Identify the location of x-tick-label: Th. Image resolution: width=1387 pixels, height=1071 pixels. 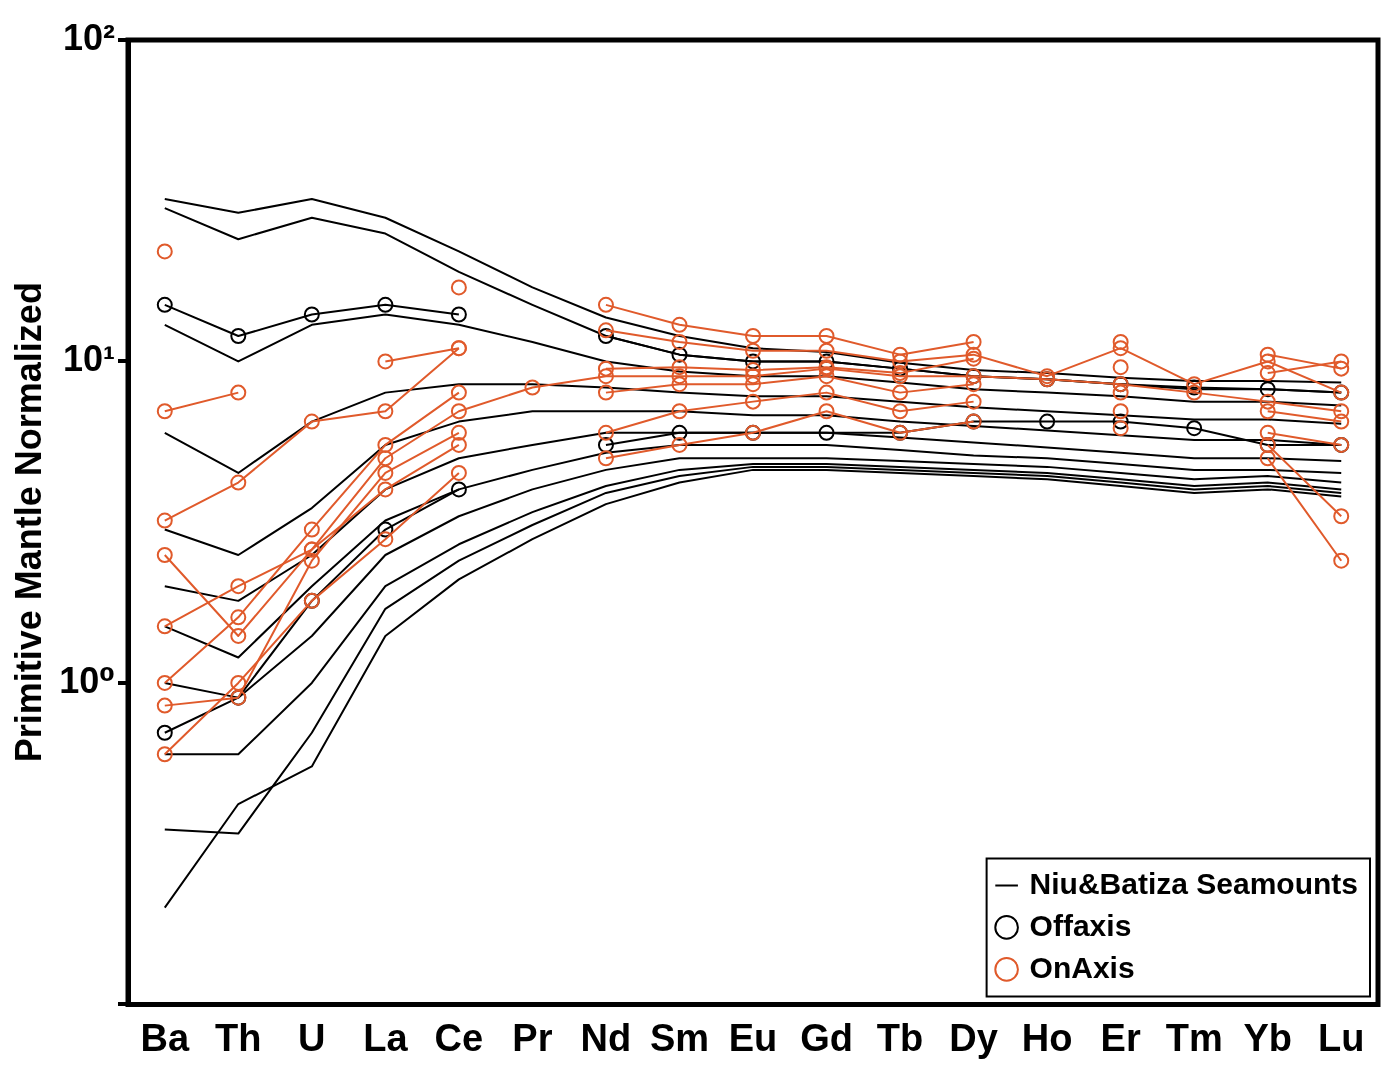
(238, 1037).